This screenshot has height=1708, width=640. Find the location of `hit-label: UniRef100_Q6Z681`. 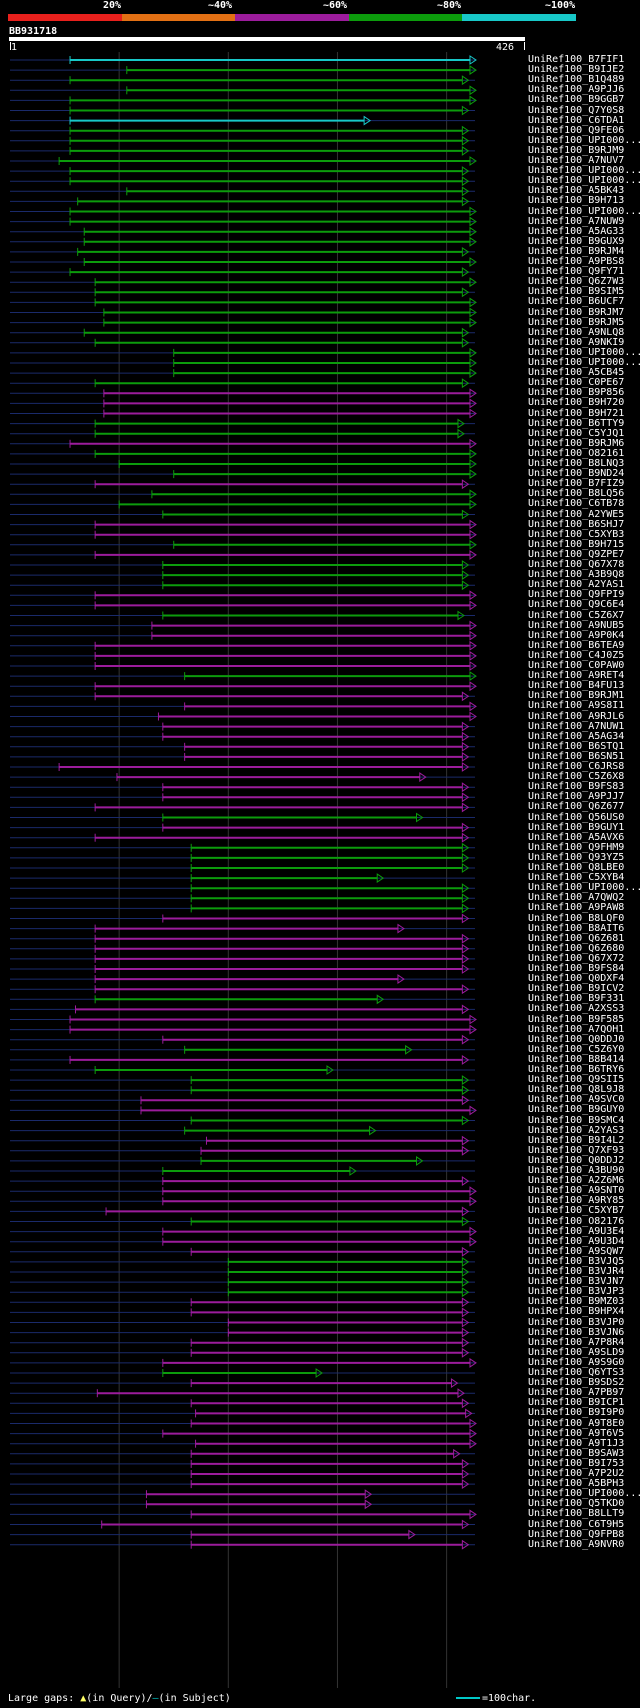

hit-label: UniRef100_Q6Z681 is located at coordinates (576, 938).